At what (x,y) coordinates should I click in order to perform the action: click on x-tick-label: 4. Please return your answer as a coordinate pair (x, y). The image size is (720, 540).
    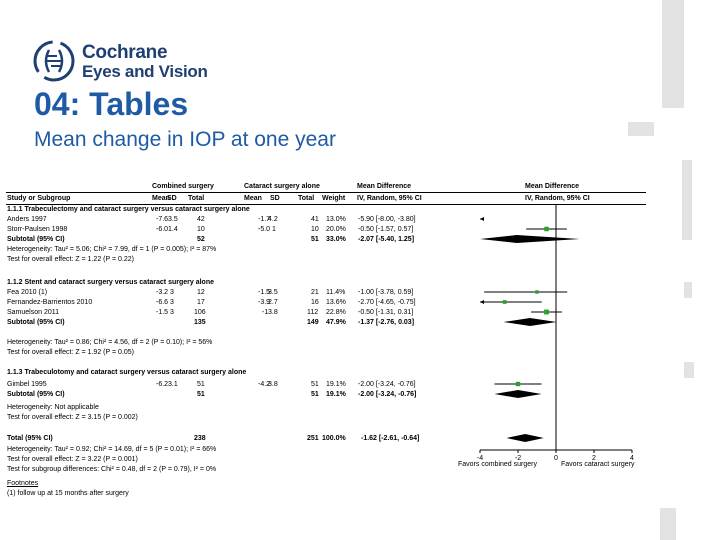
    Looking at the image, I should click on (632, 458).